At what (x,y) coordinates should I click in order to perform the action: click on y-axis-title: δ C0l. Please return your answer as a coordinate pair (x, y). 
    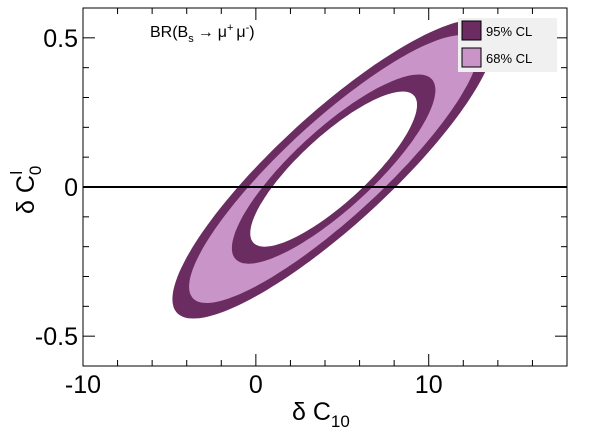
    Looking at the image, I should click on (26, 190).